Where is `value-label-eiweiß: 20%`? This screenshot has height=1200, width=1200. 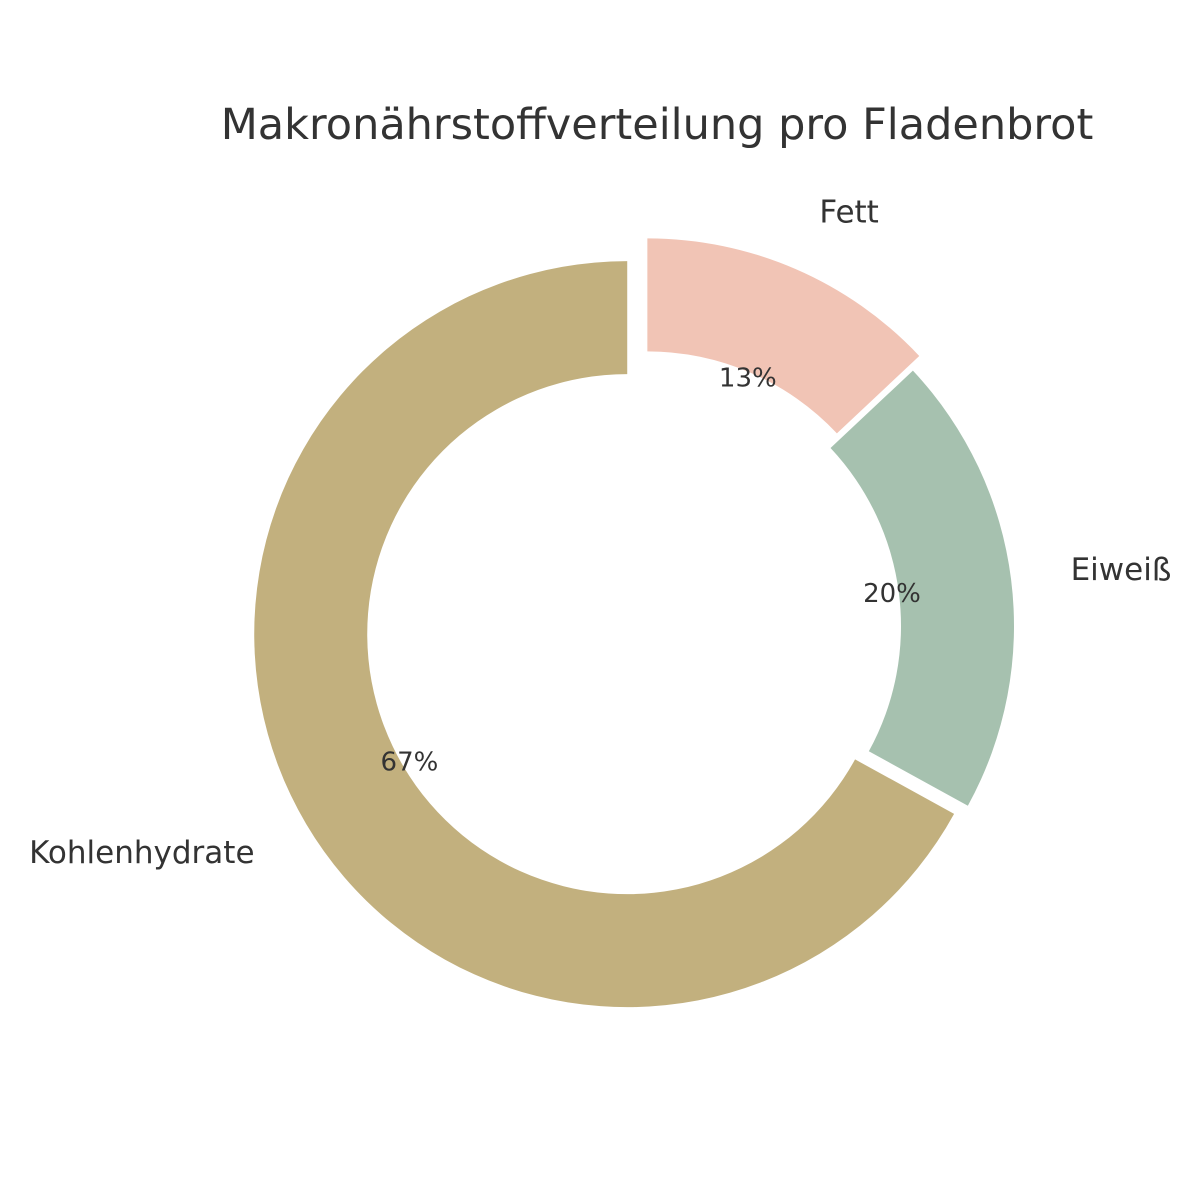 value-label-eiweiß: 20% is located at coordinates (892, 594).